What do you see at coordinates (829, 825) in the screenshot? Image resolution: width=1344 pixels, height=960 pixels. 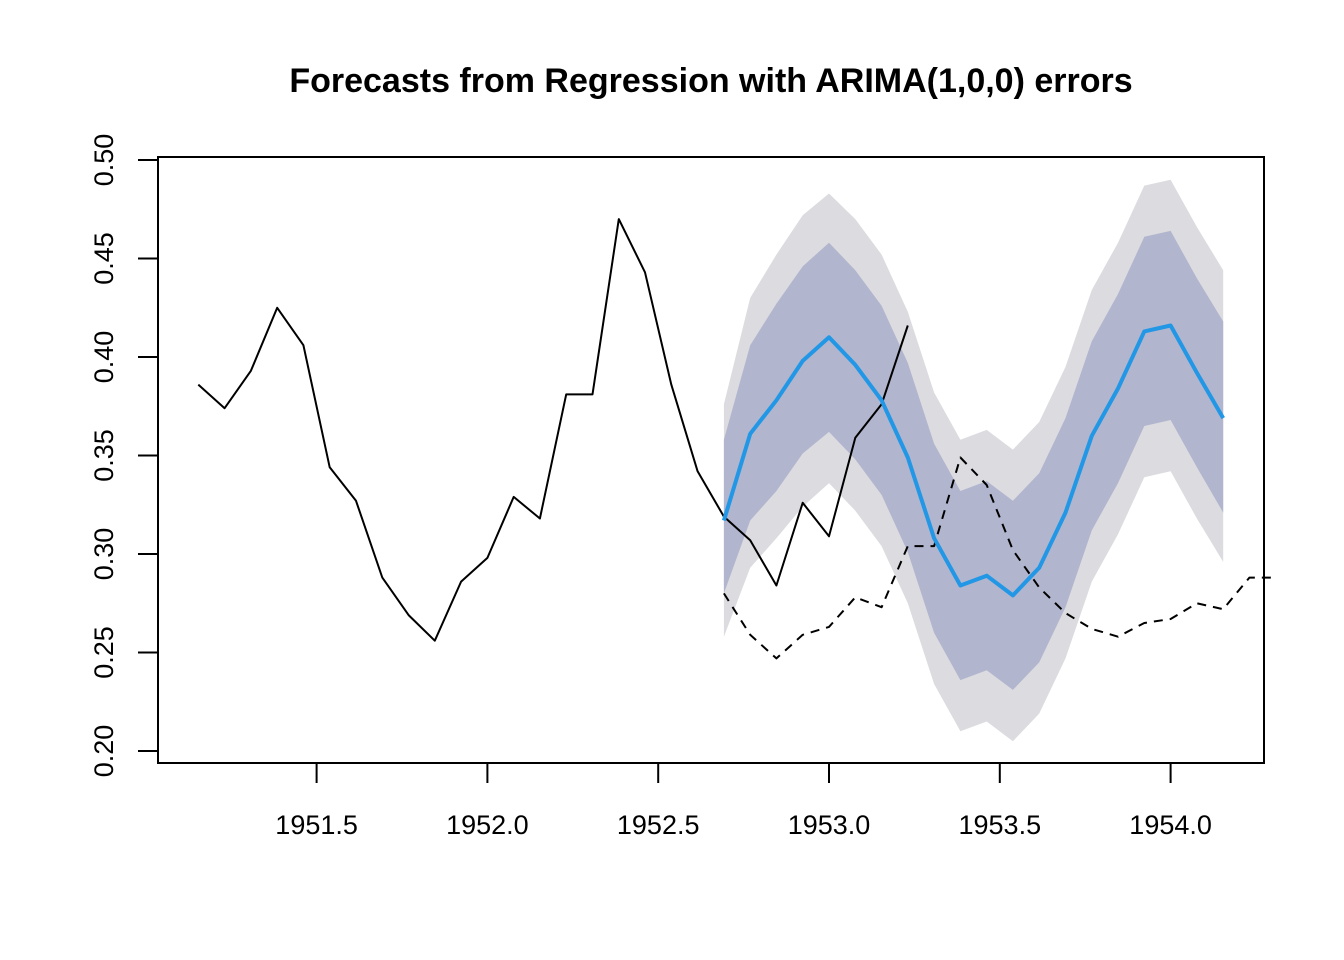 I see `x-tick-label: 1953.0` at bounding box center [829, 825].